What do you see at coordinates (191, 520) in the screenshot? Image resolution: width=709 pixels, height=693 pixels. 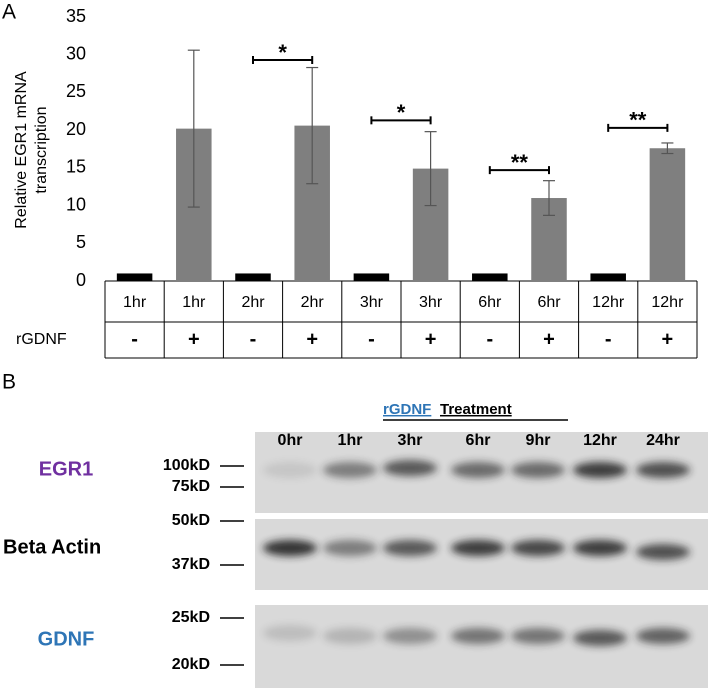 I see `marker-label: 50kD` at bounding box center [191, 520].